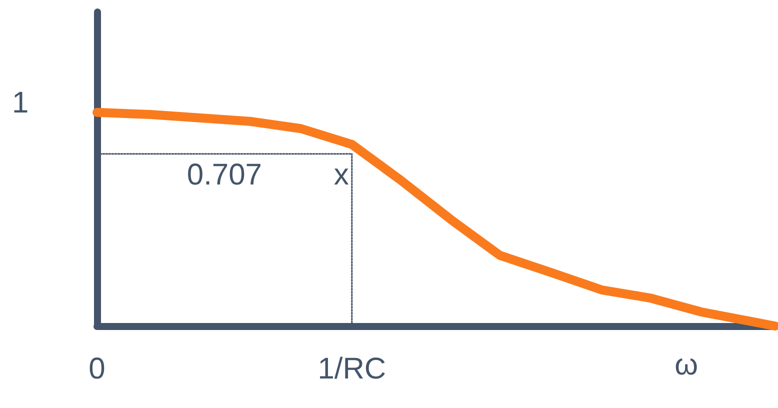 This screenshot has width=778, height=408. I want to click on x-axis-title: ω, so click(686, 365).